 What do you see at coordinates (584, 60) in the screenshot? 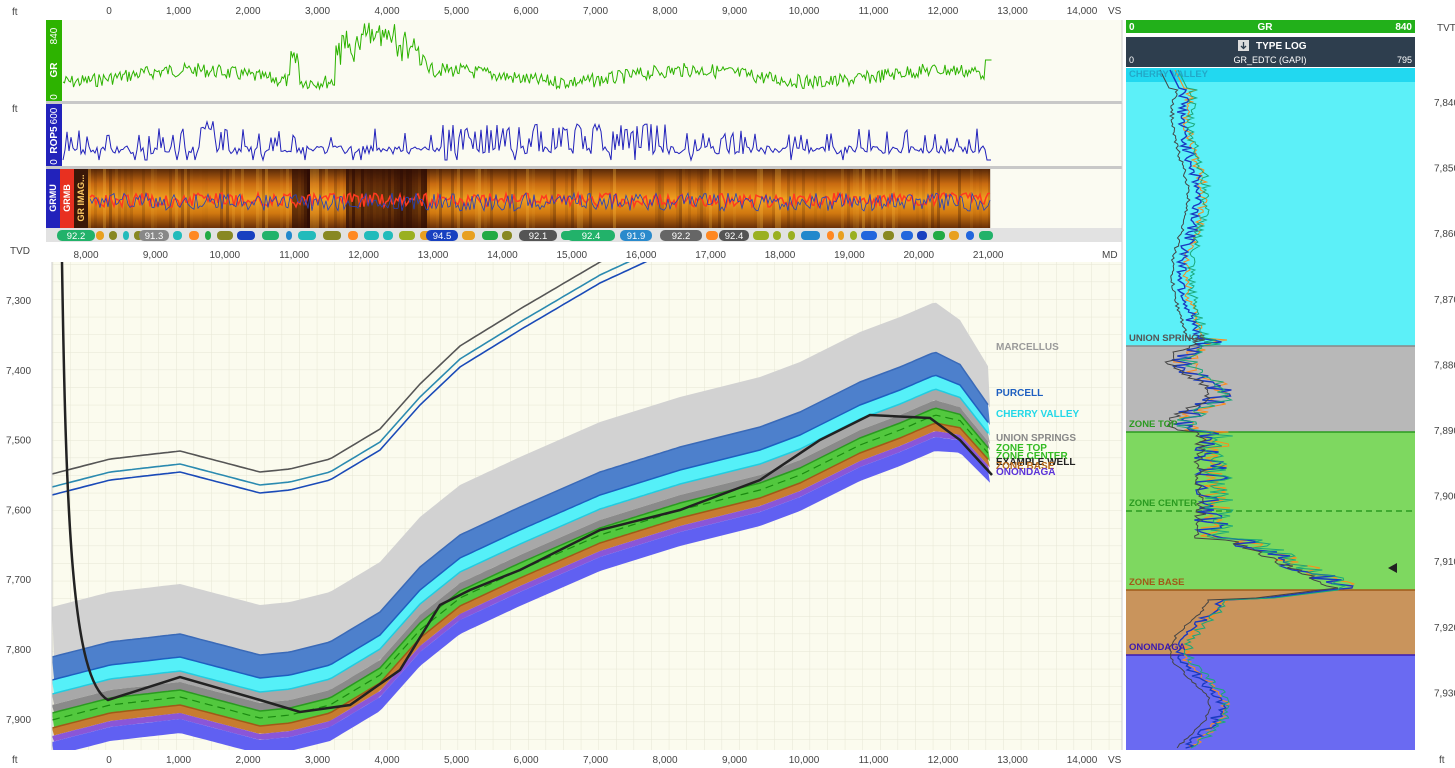
I see `gr-track: 840 GR 0` at bounding box center [584, 60].